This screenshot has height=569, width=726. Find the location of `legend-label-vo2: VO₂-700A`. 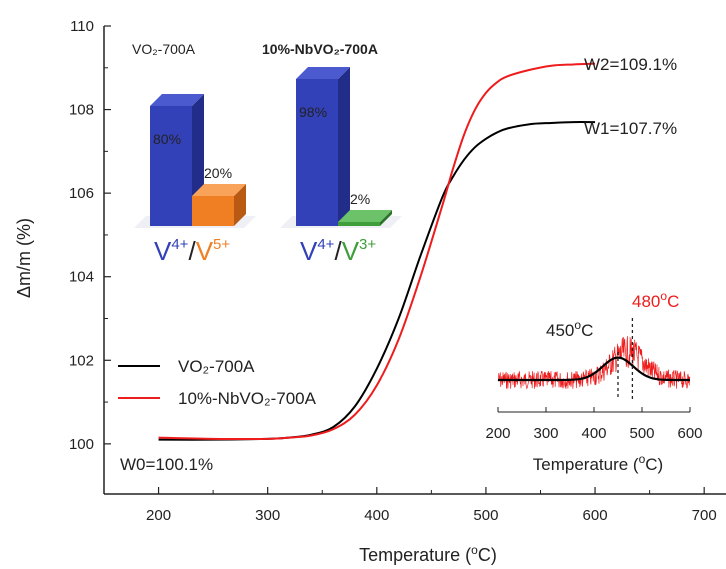

legend-label-vo2: VO₂-700A is located at coordinates (216, 366).